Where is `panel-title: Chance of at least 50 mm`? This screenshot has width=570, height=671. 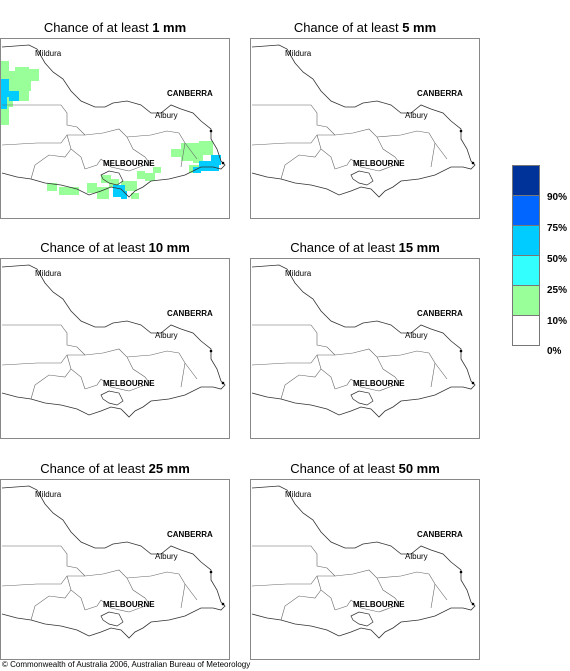
panel-title: Chance of at least 50 mm is located at coordinates (365, 468).